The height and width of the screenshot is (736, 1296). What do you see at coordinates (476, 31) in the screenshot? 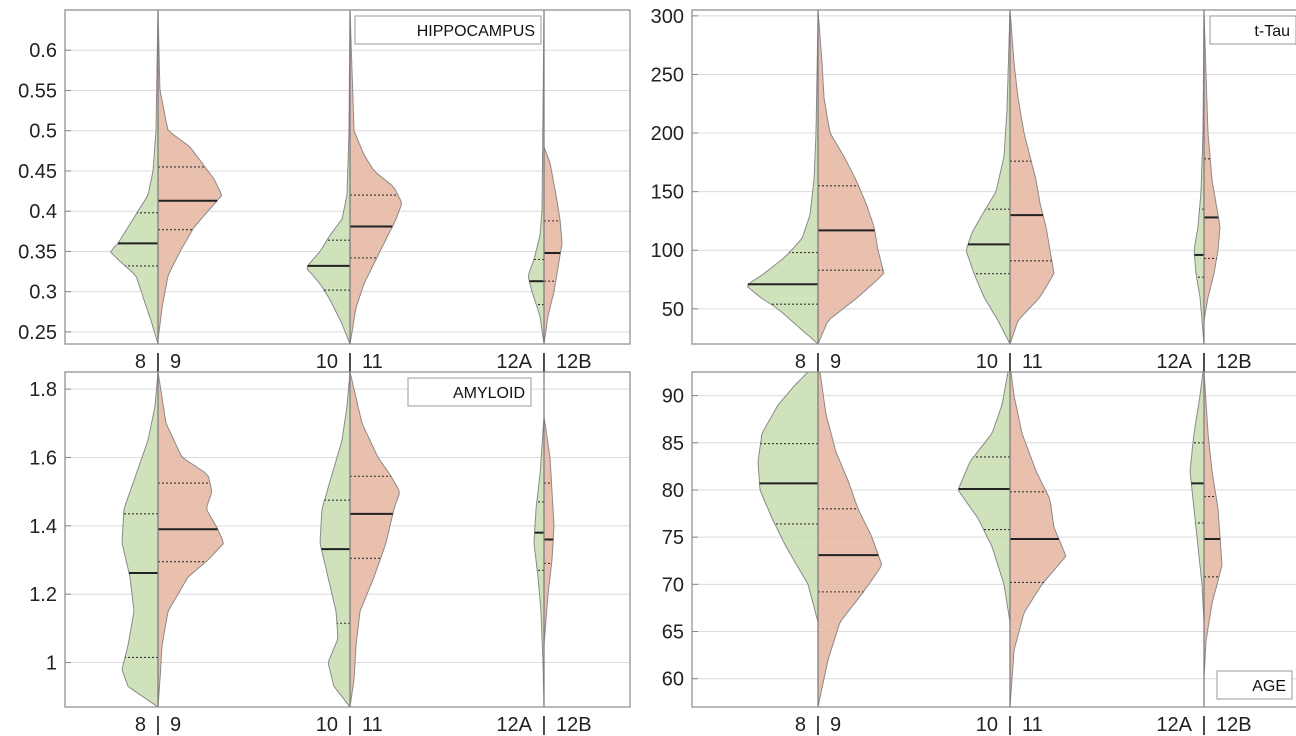
I see `legend-label: HIPPOCAMPUS` at bounding box center [476, 31].